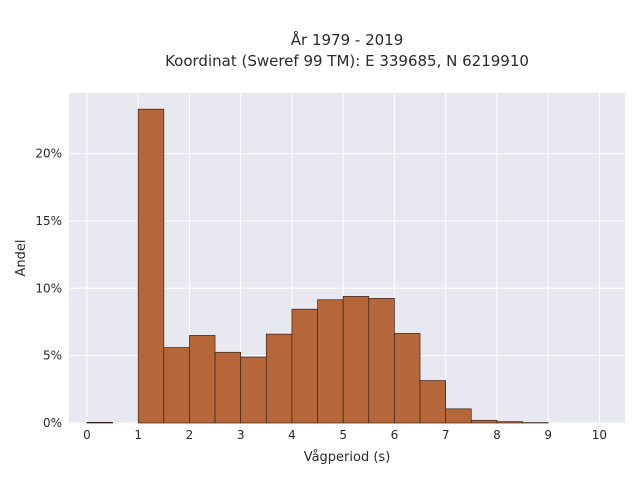  What do you see at coordinates (48, 154) in the screenshot?
I see `y-tick-label: 20%` at bounding box center [48, 154].